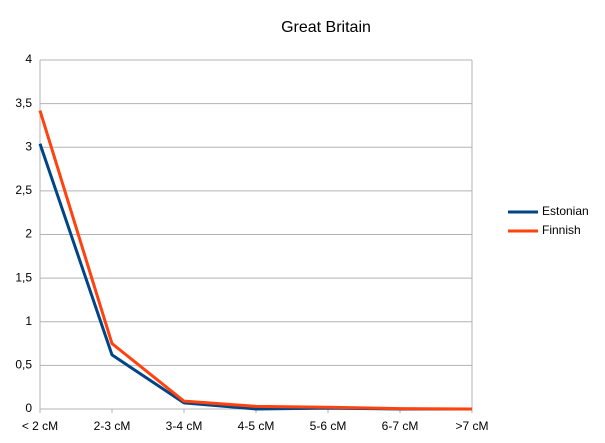  What do you see at coordinates (471, 426) in the screenshot?
I see `x-tick-label: >7 cM` at bounding box center [471, 426].